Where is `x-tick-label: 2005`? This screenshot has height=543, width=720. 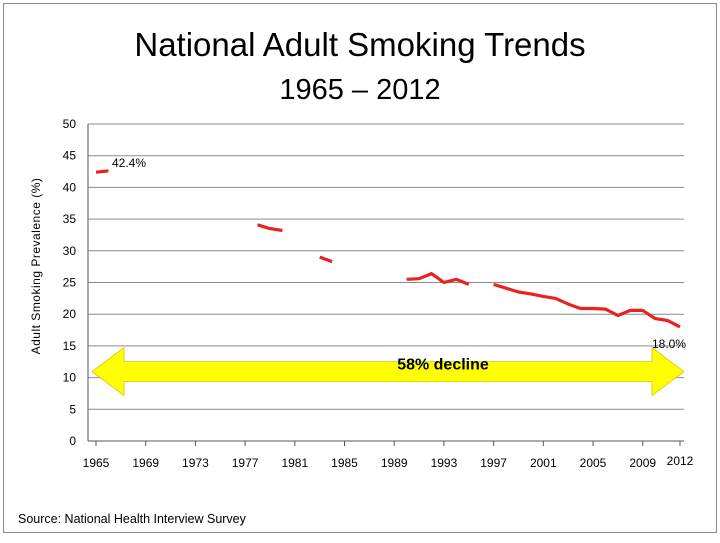 x-tick-label: 2005 is located at coordinates (593, 463).